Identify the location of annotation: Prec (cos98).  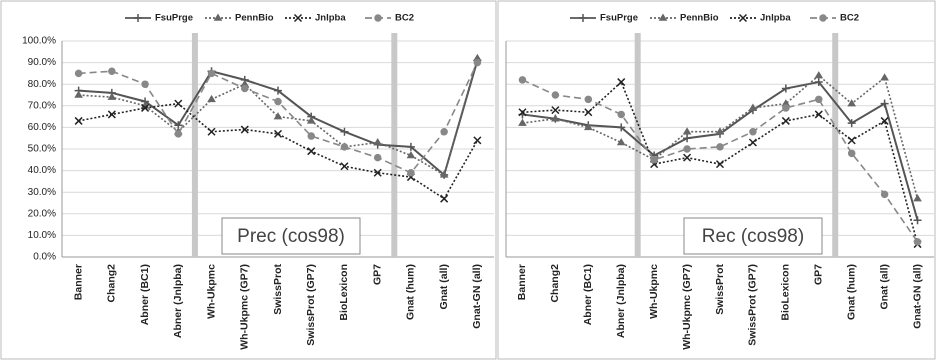
(291, 236).